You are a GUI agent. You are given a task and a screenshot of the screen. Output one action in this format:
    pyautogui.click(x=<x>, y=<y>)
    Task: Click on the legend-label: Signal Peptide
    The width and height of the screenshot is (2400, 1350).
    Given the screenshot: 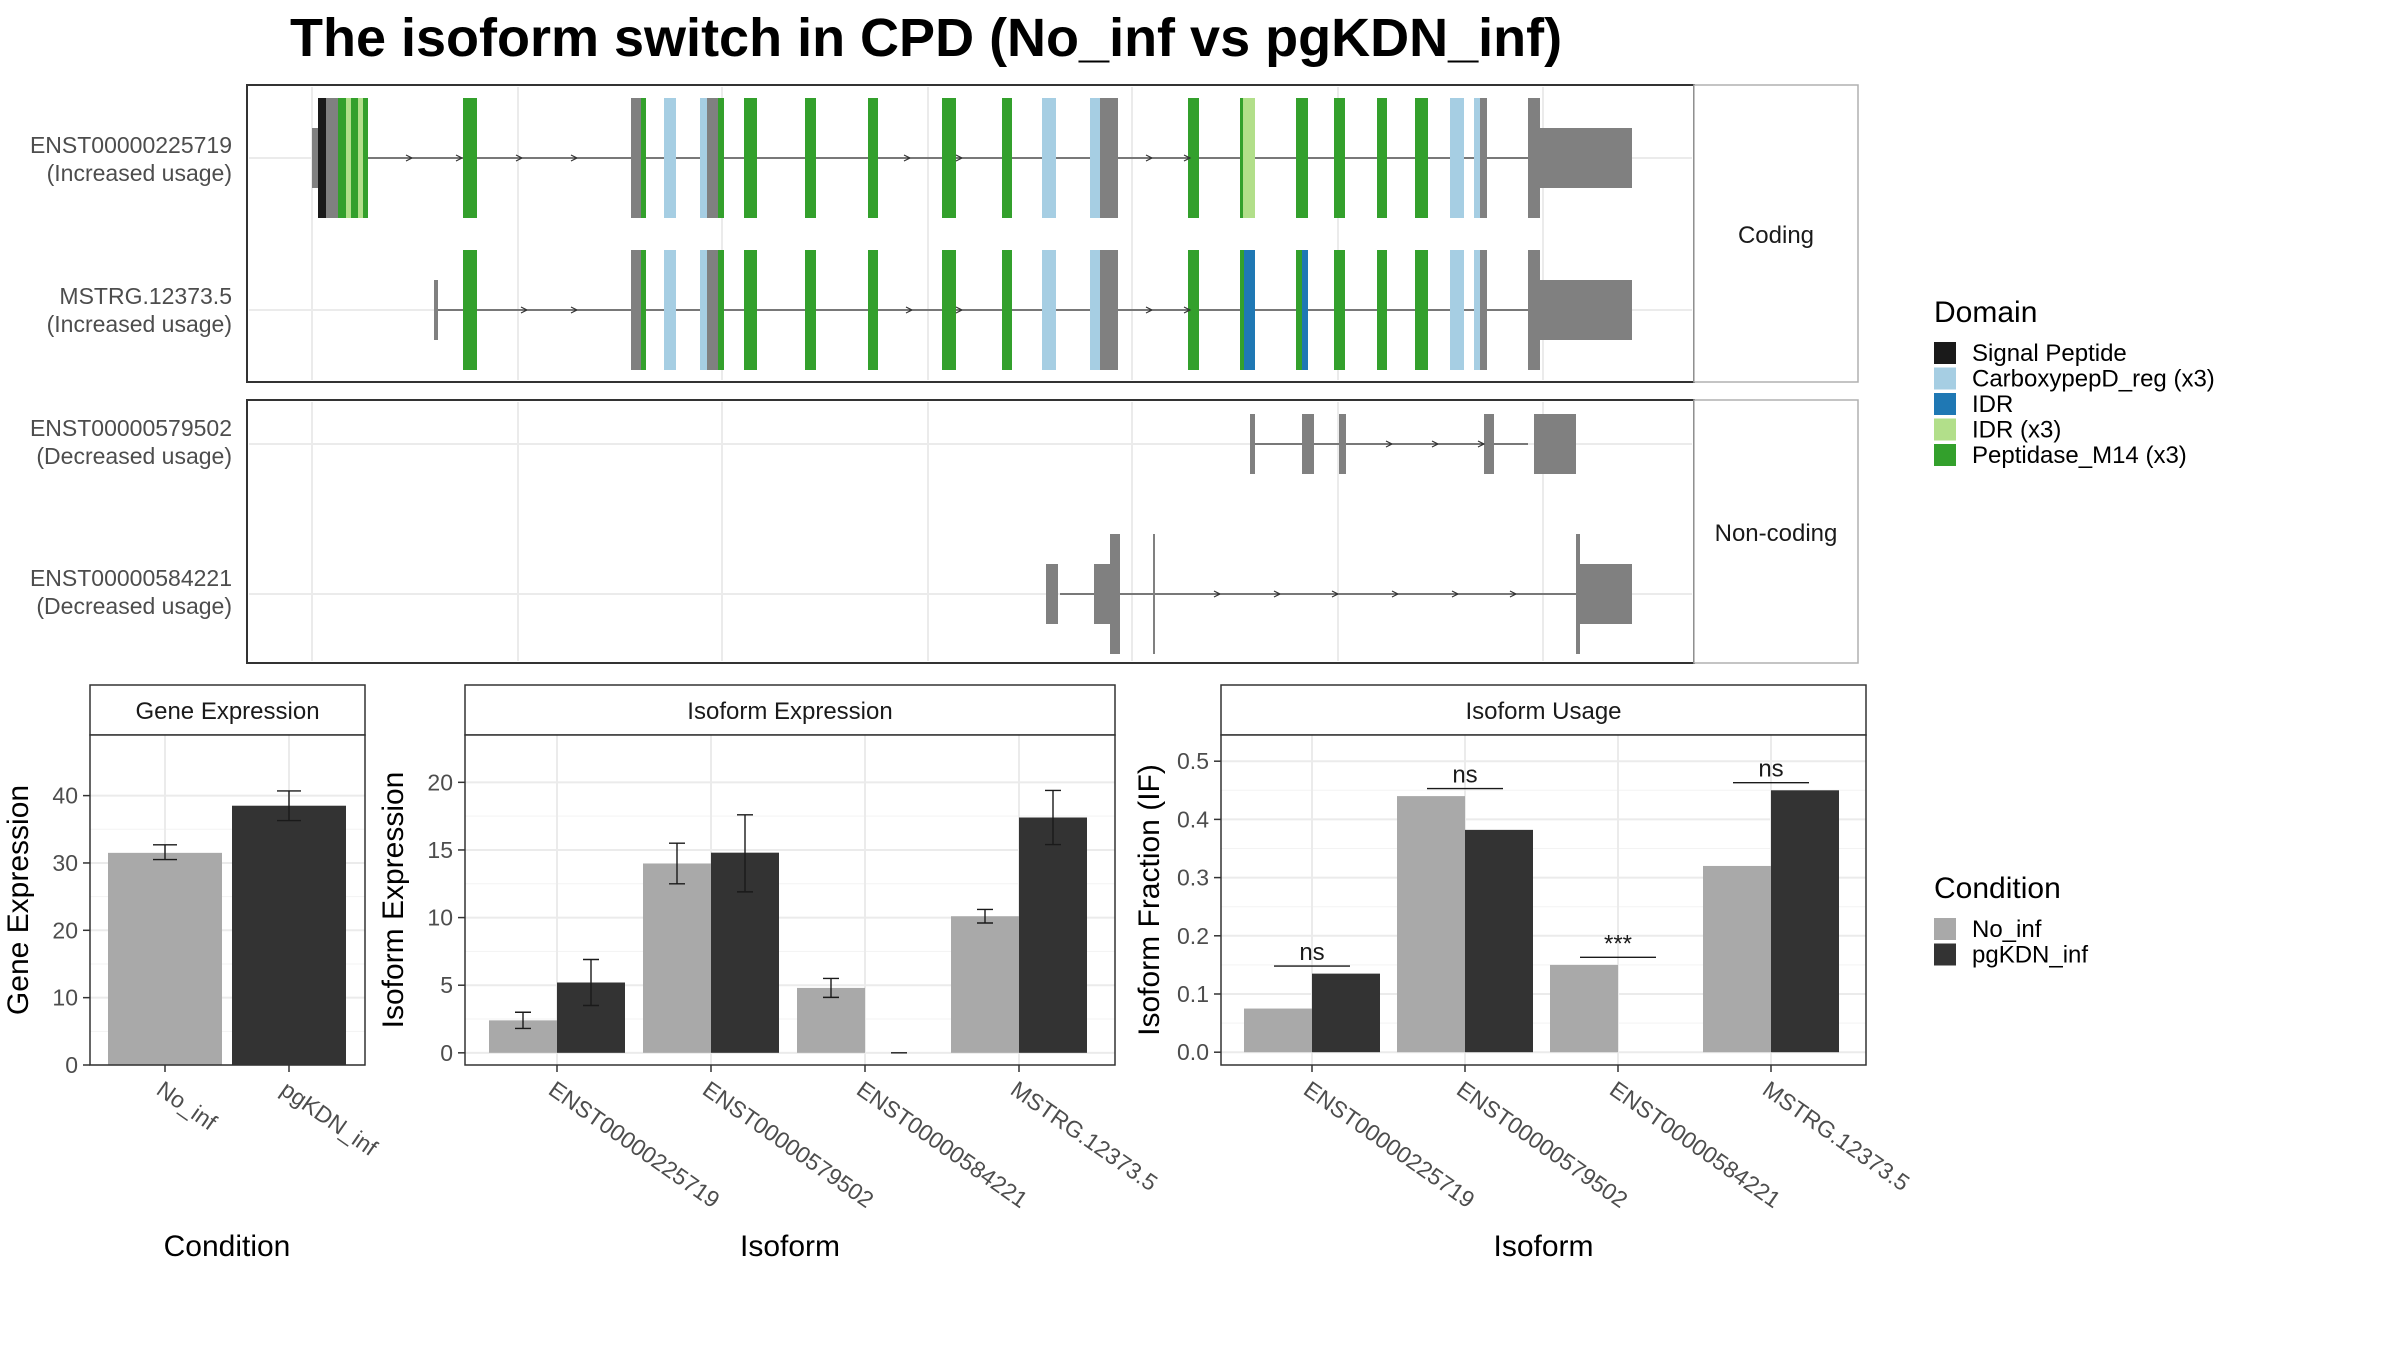 What is the action you would take?
    pyautogui.click(x=2049, y=353)
    